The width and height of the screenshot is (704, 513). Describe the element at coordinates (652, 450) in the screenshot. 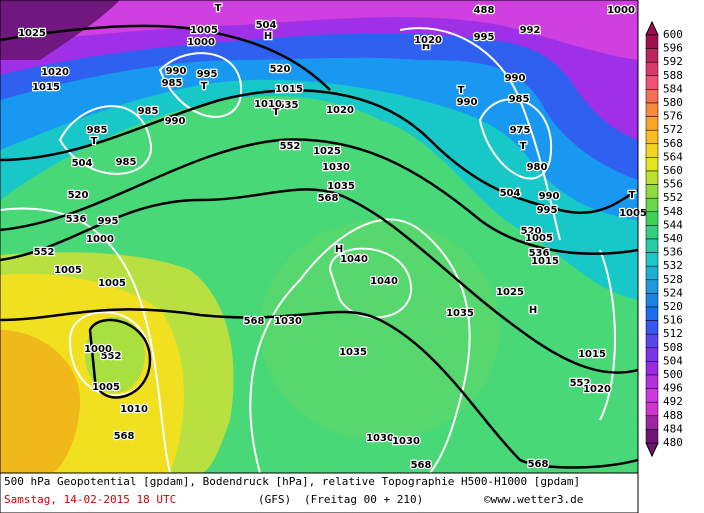

I see `color-bar-bottom` at that location.